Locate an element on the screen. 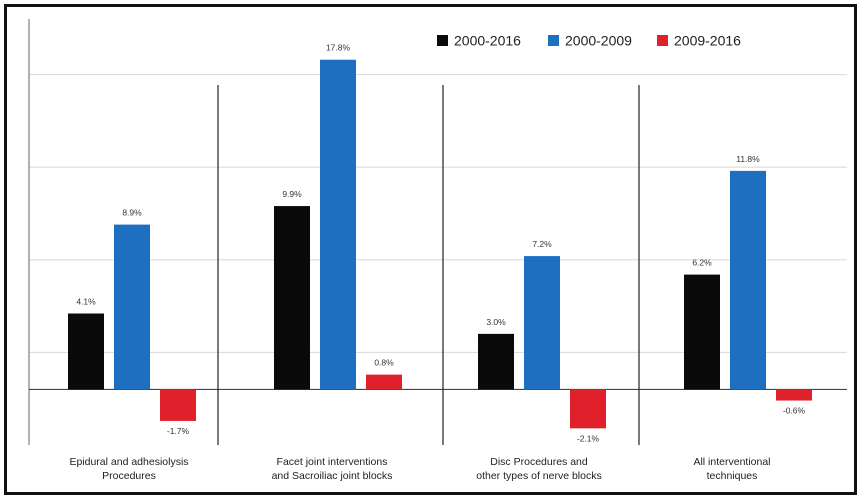 Image resolution: width=867 pixels, height=501 pixels. legend-swatch-2009-2016 is located at coordinates (662, 40).